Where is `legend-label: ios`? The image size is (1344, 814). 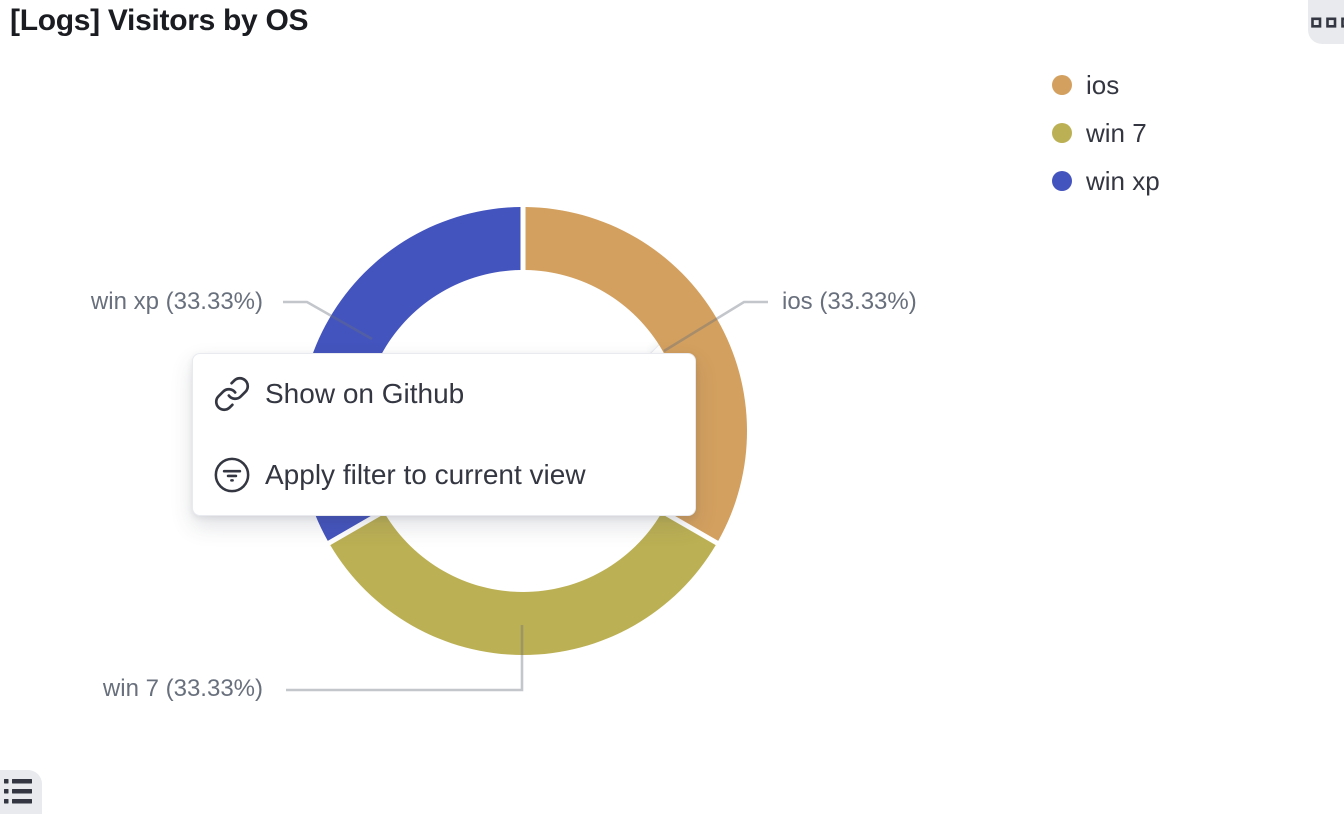
legend-label: ios is located at coordinates (1103, 85).